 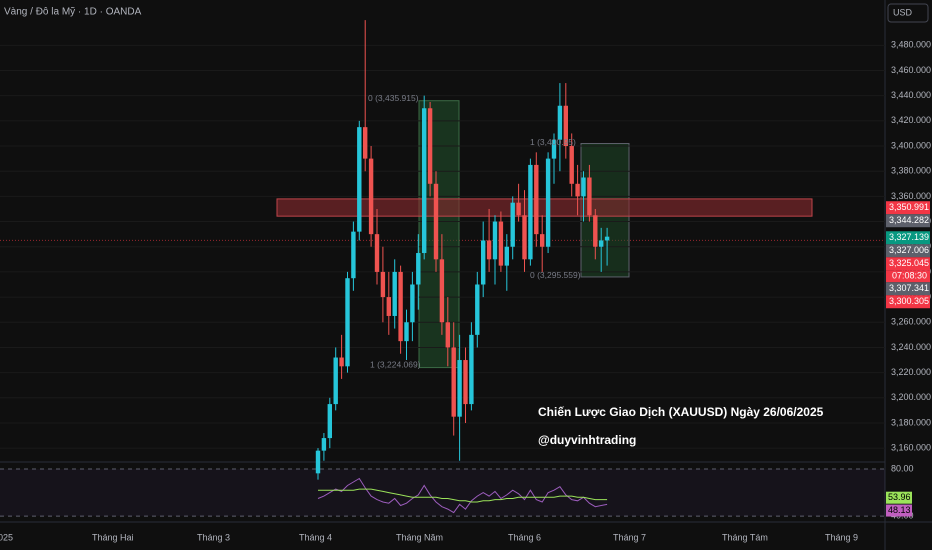 I want to click on y-tick-label: 3,240.000, so click(x=911, y=347).